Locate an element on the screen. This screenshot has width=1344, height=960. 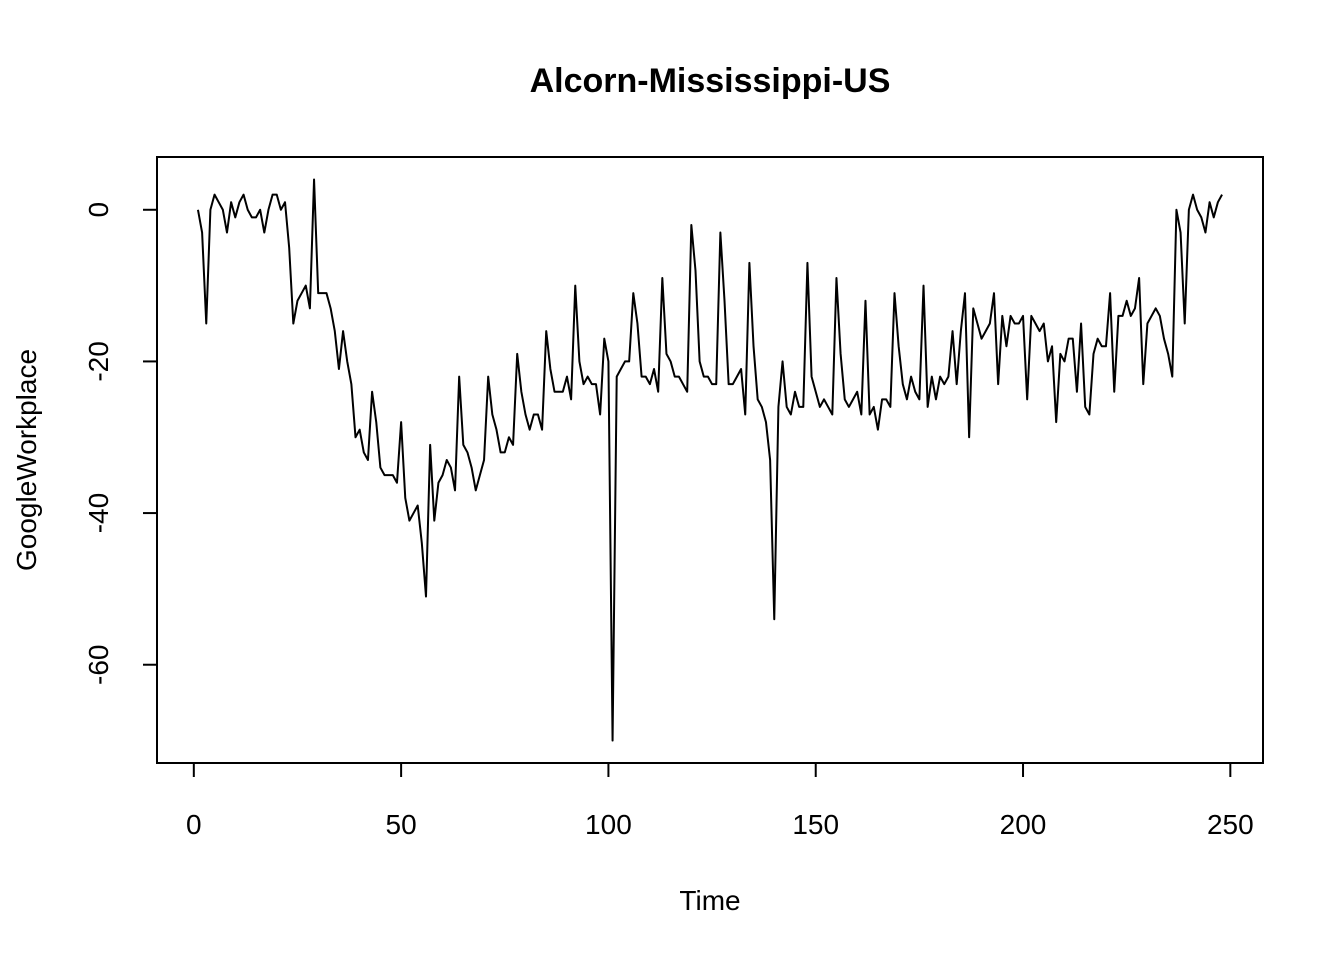
chart-title: Alcorn-Mississippi-US is located at coordinates (710, 81).